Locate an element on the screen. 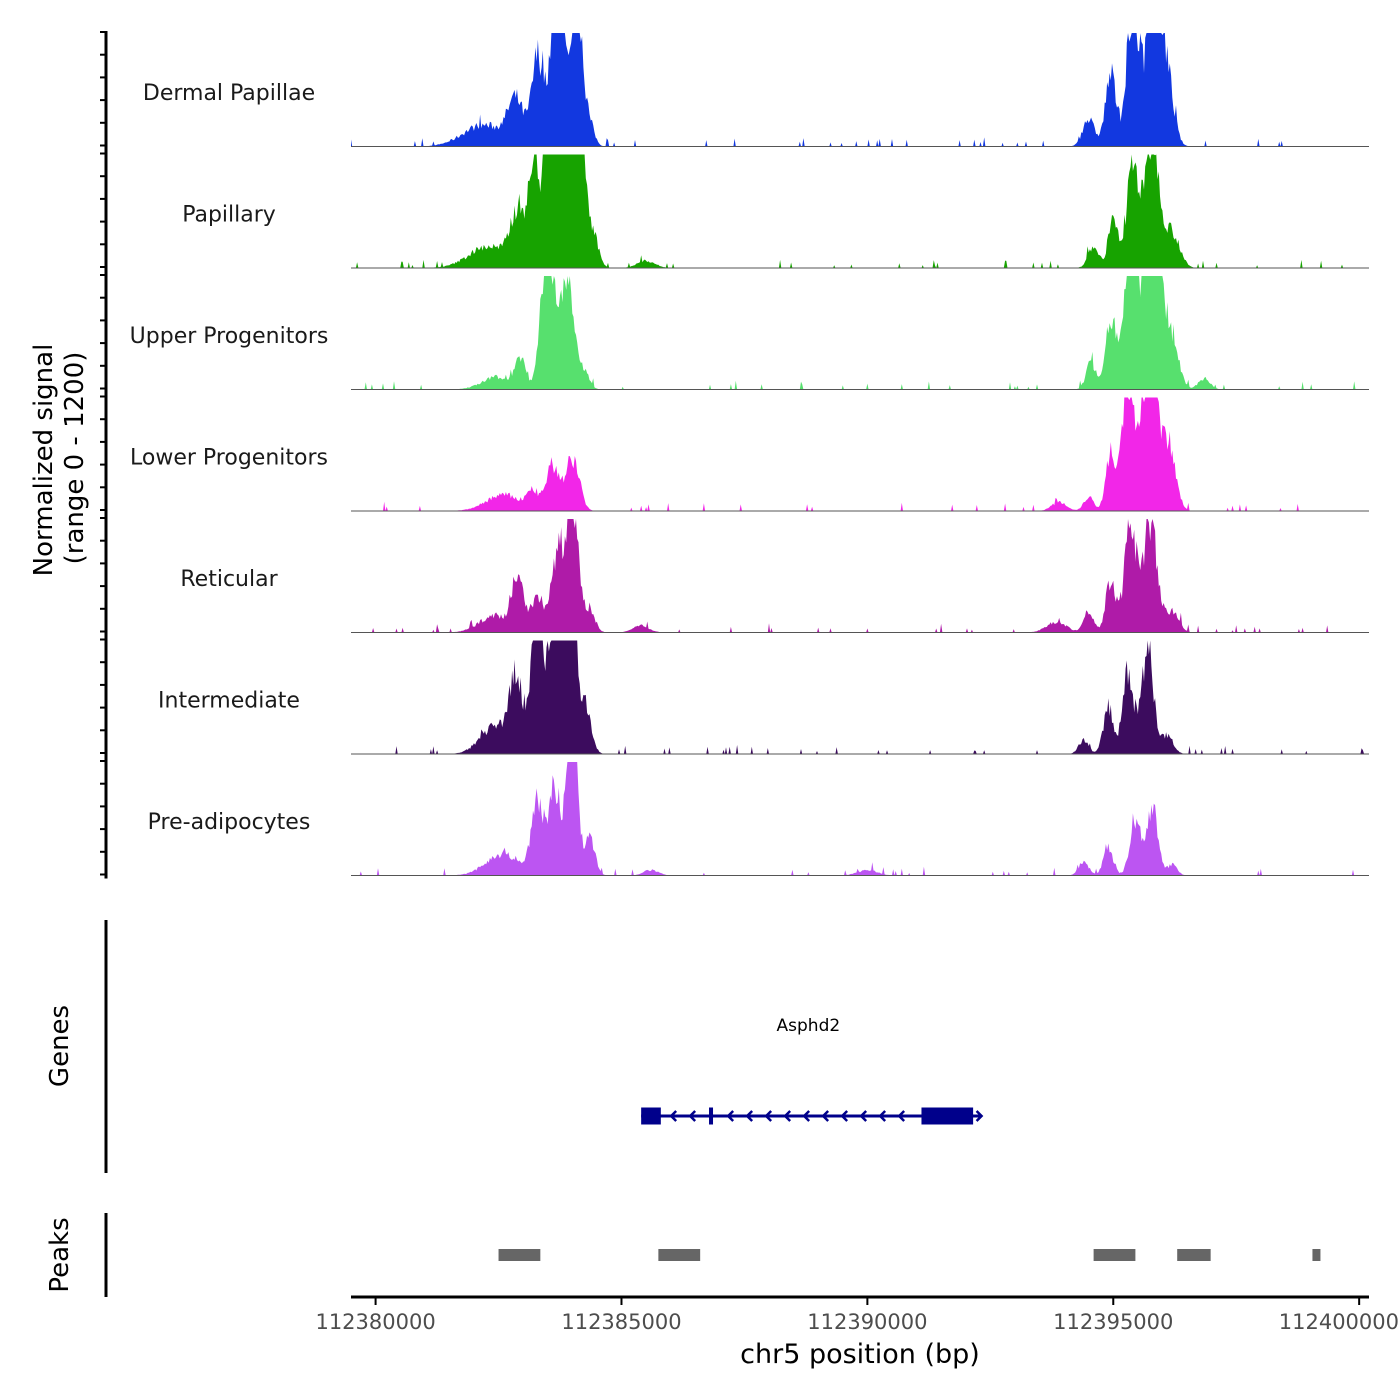 The width and height of the screenshot is (1400, 1400). genes-panel: Genes Asphd2 is located at coordinates (514, 1046).